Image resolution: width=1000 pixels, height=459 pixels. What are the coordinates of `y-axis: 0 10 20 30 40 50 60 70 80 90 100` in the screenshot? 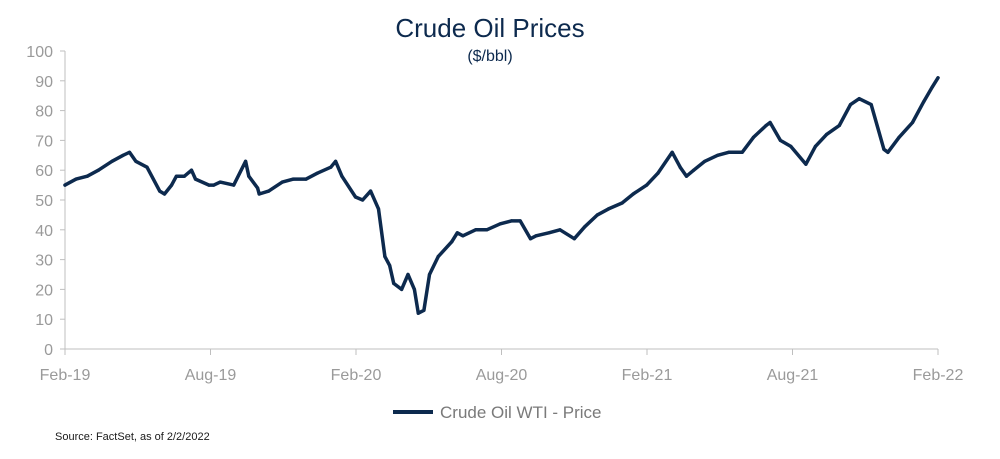 It's located at (46, 201).